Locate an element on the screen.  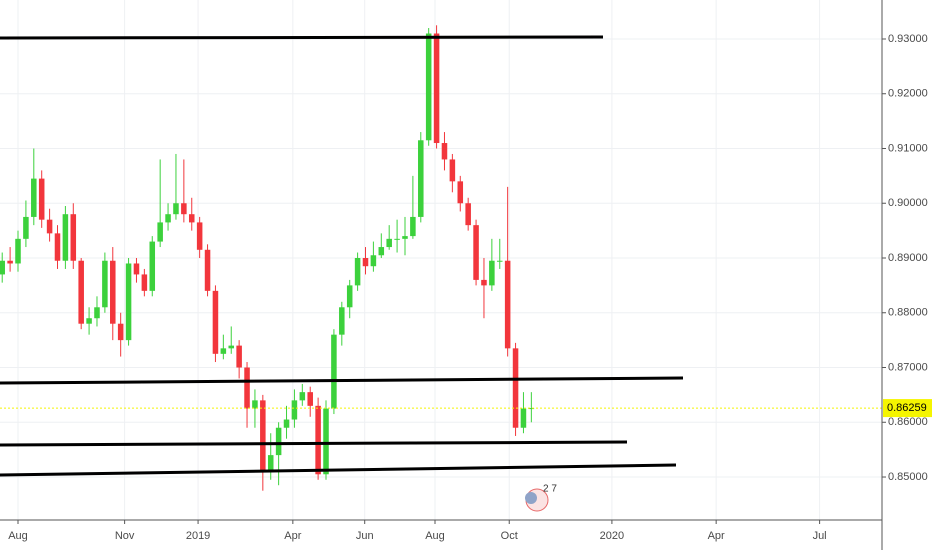
x-tick-label: Oct is located at coordinates (509, 536).